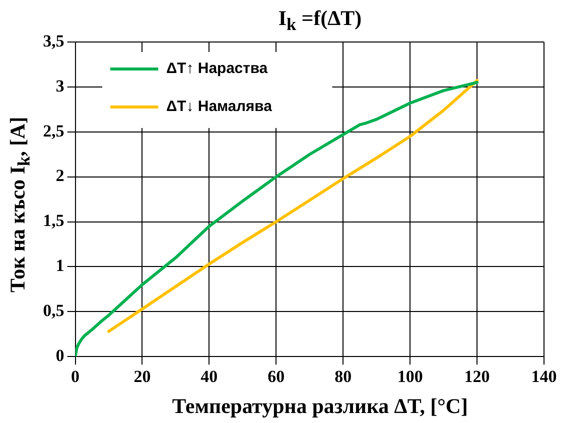 Image resolution: width=566 pixels, height=423 pixels. Describe the element at coordinates (343, 376) in the screenshot. I see `x-tick-label: 80` at that location.